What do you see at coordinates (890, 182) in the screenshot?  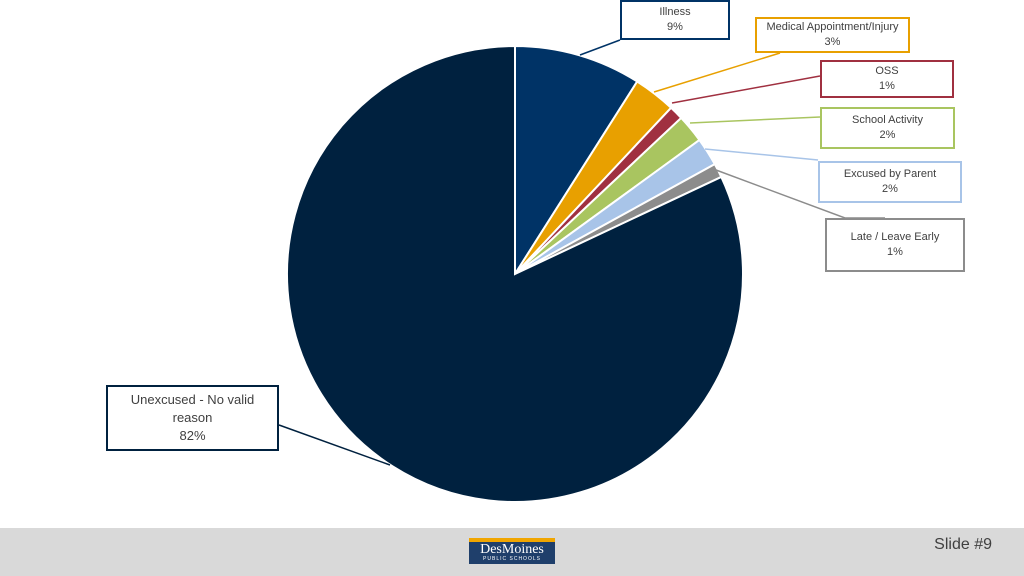 I see `data-label-4: Excused by Parent 2%` at bounding box center [890, 182].